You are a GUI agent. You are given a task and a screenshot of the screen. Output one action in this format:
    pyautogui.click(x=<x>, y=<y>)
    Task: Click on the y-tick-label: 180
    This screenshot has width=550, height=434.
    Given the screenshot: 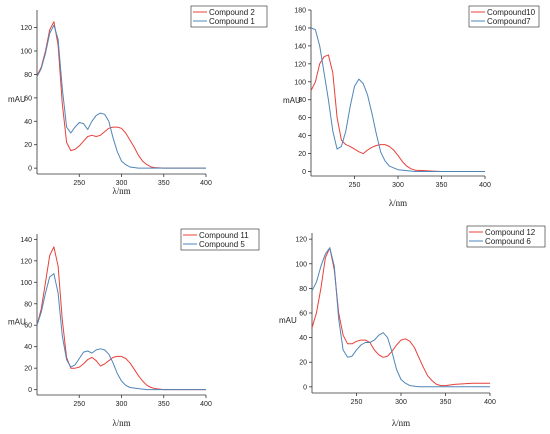 What is the action you would take?
    pyautogui.click(x=300, y=11)
    